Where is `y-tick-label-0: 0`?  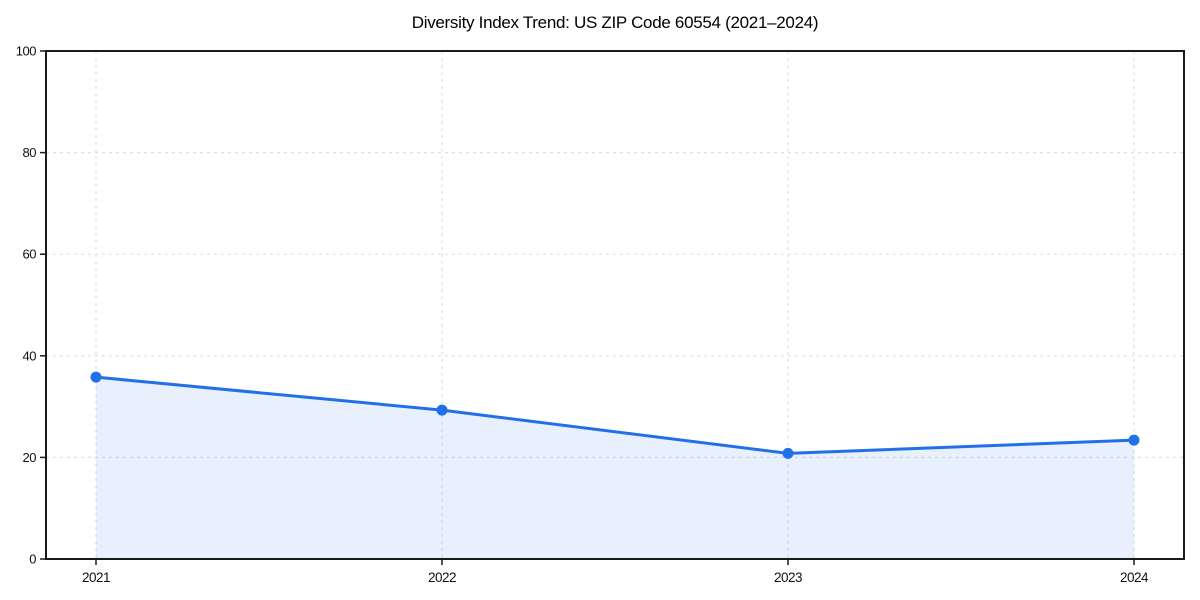 y-tick-label-0: 0 is located at coordinates (32, 559).